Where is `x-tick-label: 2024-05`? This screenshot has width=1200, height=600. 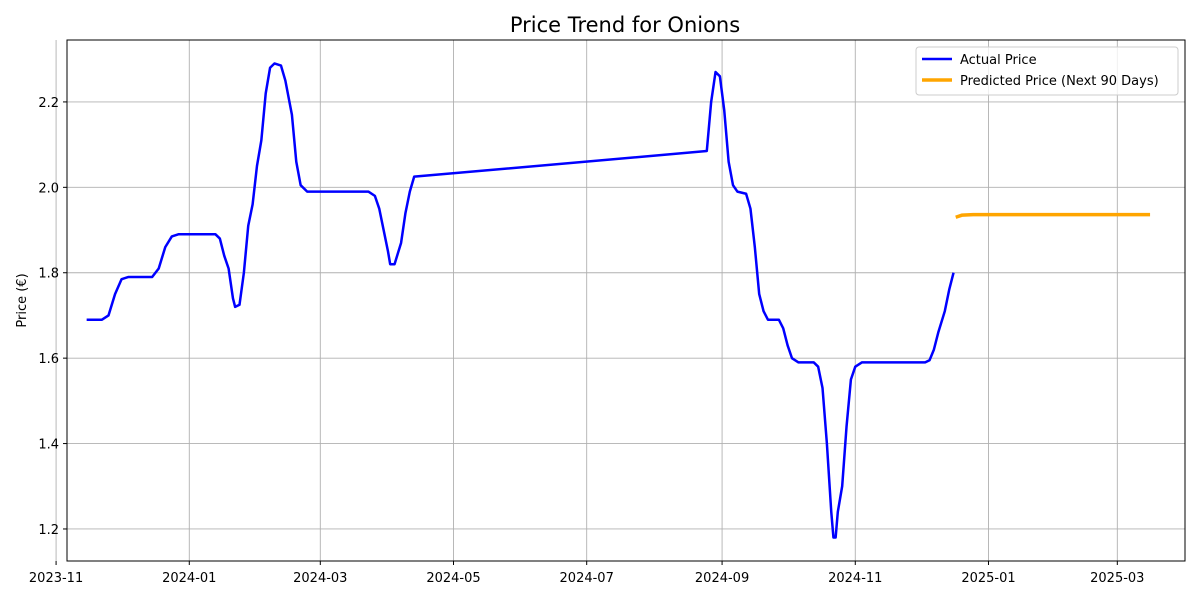
x-tick-label: 2024-05 is located at coordinates (453, 578).